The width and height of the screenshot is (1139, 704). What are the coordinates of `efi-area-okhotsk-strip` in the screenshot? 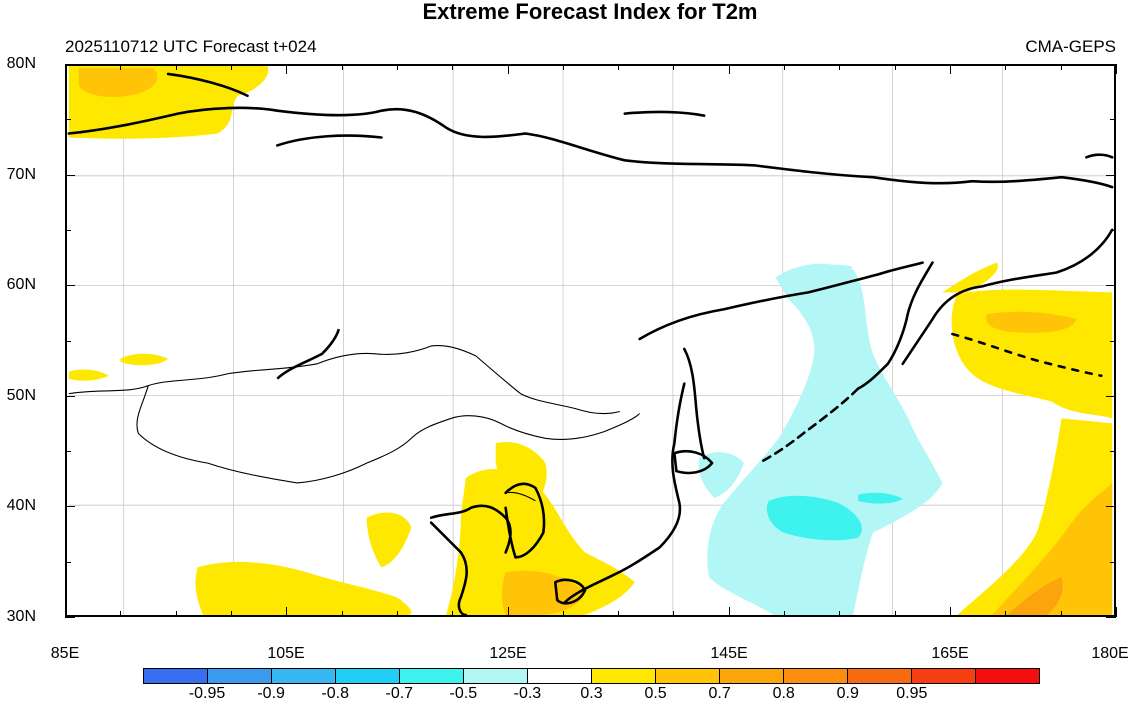 It's located at (818, 273).